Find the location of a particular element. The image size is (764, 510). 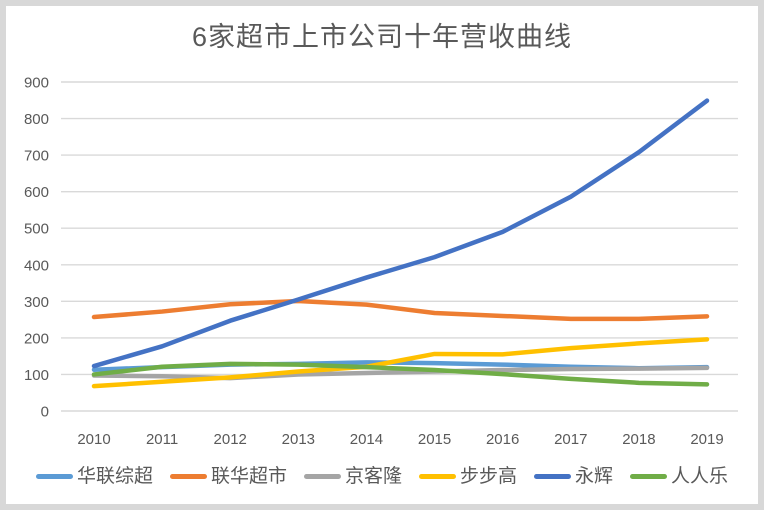

y-axis-tick-label: 300 is located at coordinates (36, 302).